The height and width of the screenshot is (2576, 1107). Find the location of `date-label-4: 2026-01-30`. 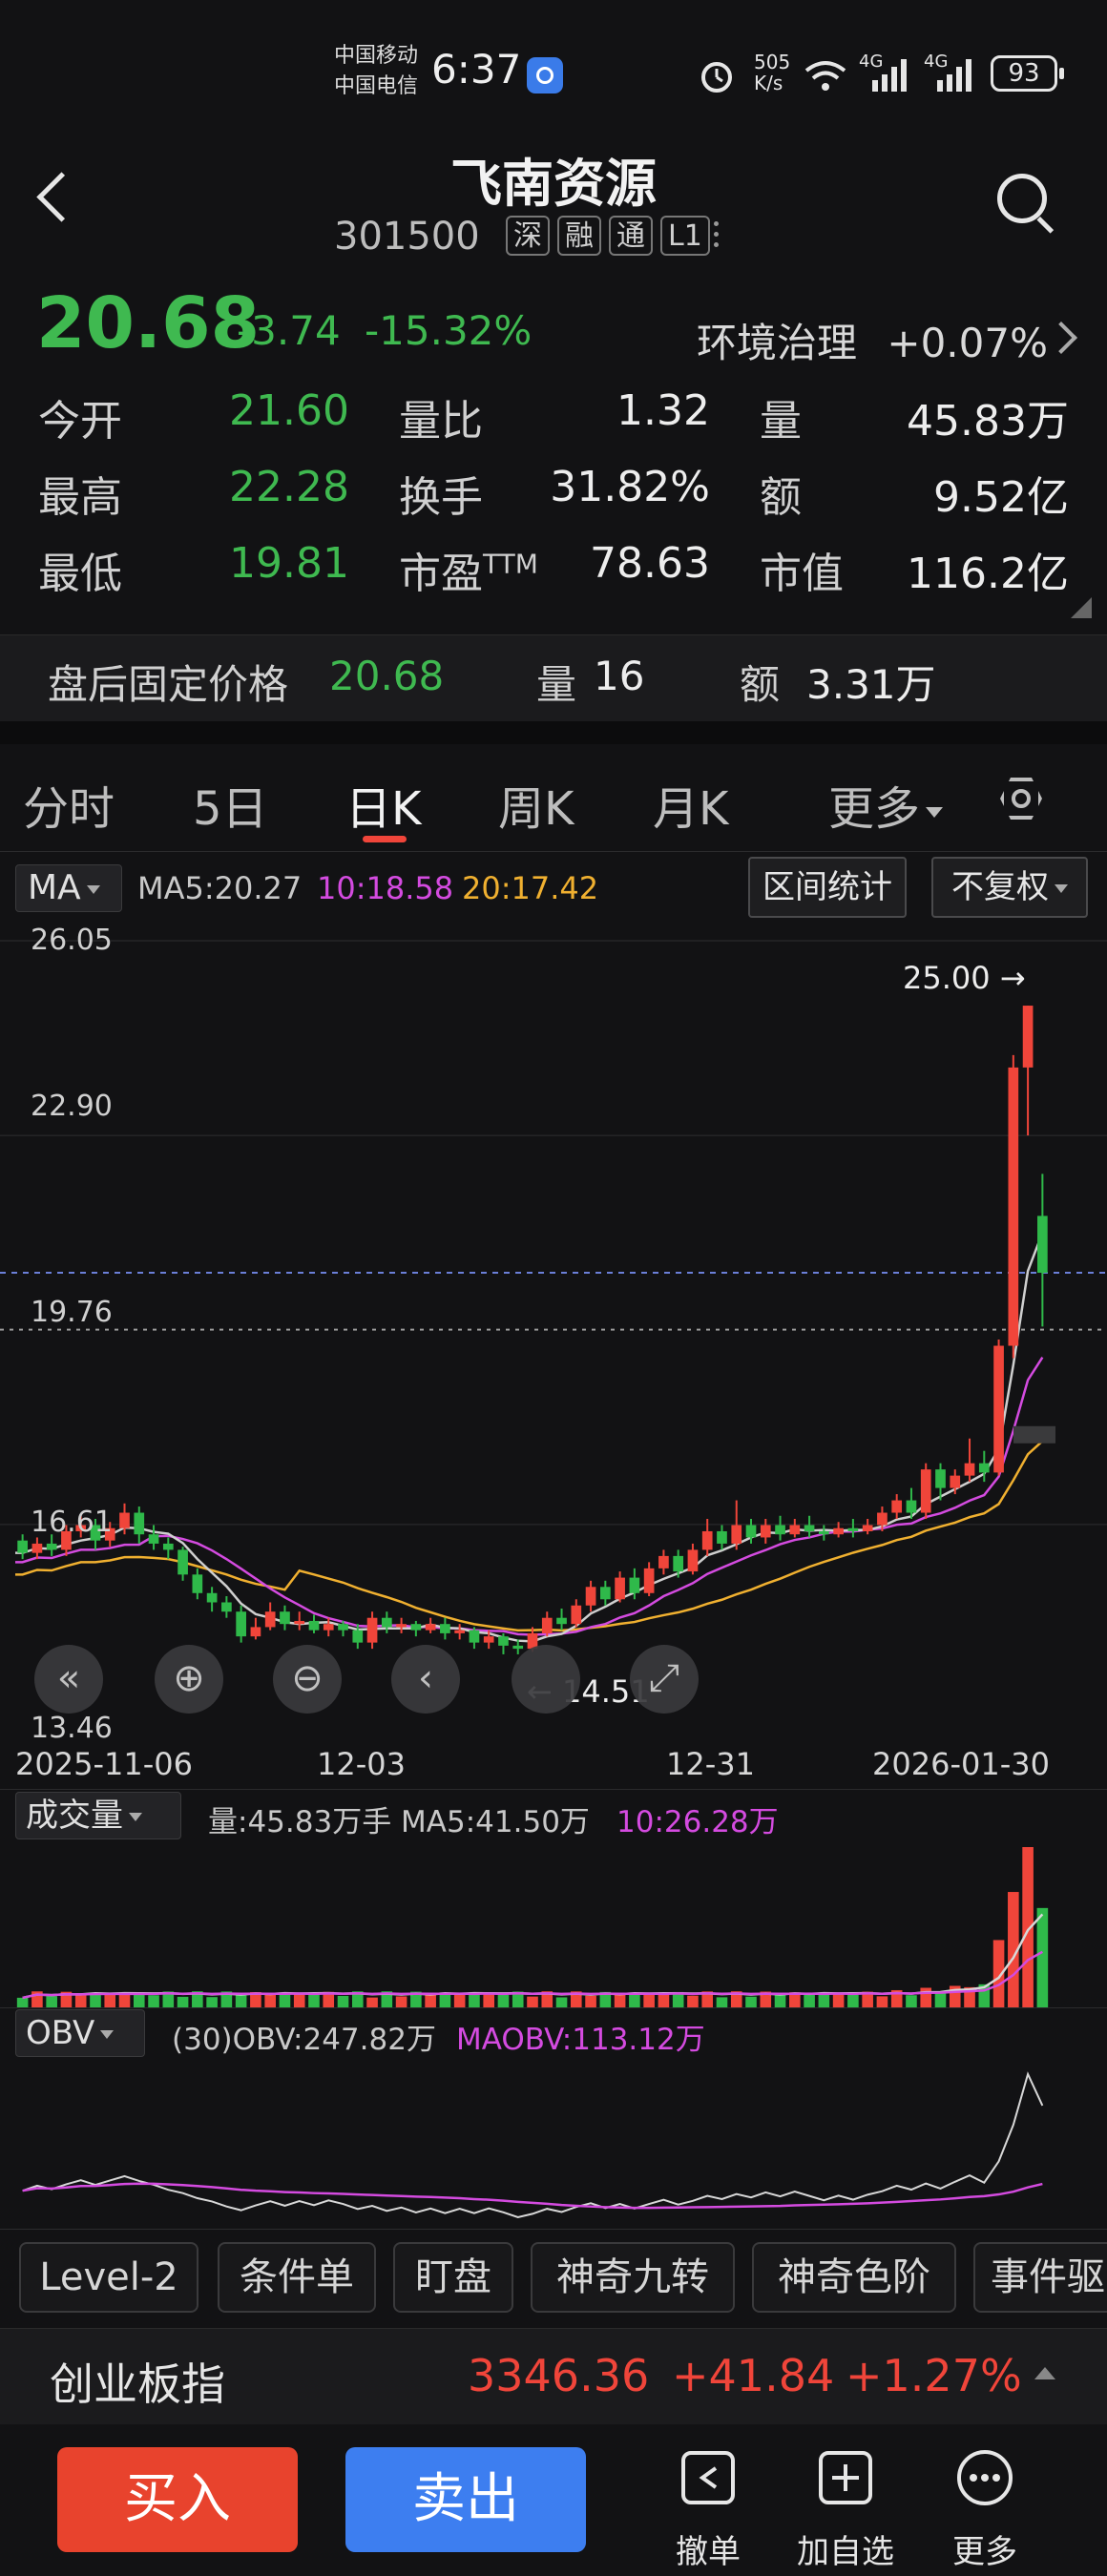

date-label-4: 2026-01-30 is located at coordinates (961, 1764).